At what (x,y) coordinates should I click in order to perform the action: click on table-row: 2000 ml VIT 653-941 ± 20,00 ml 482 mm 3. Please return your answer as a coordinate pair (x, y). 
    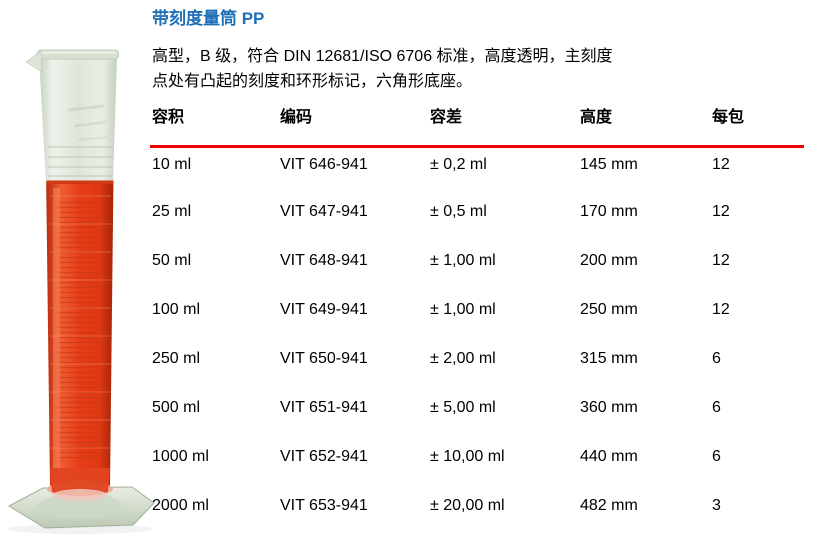
    Looking at the image, I should click on (477, 513).